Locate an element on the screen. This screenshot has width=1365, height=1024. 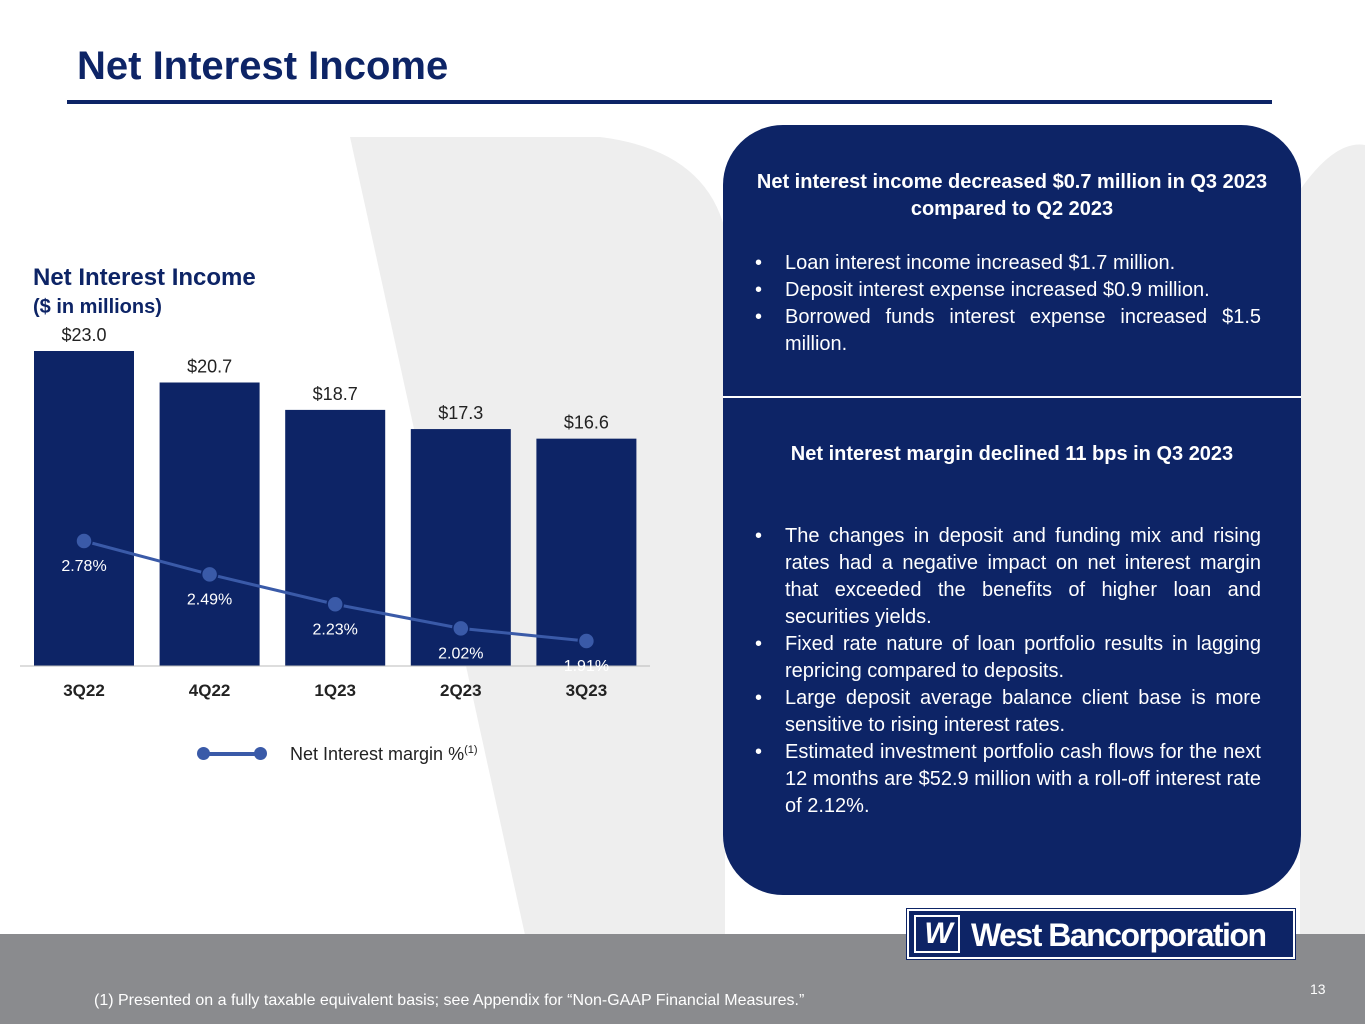
x-tick-label-3Q23: 3Q23 is located at coordinates (587, 690).